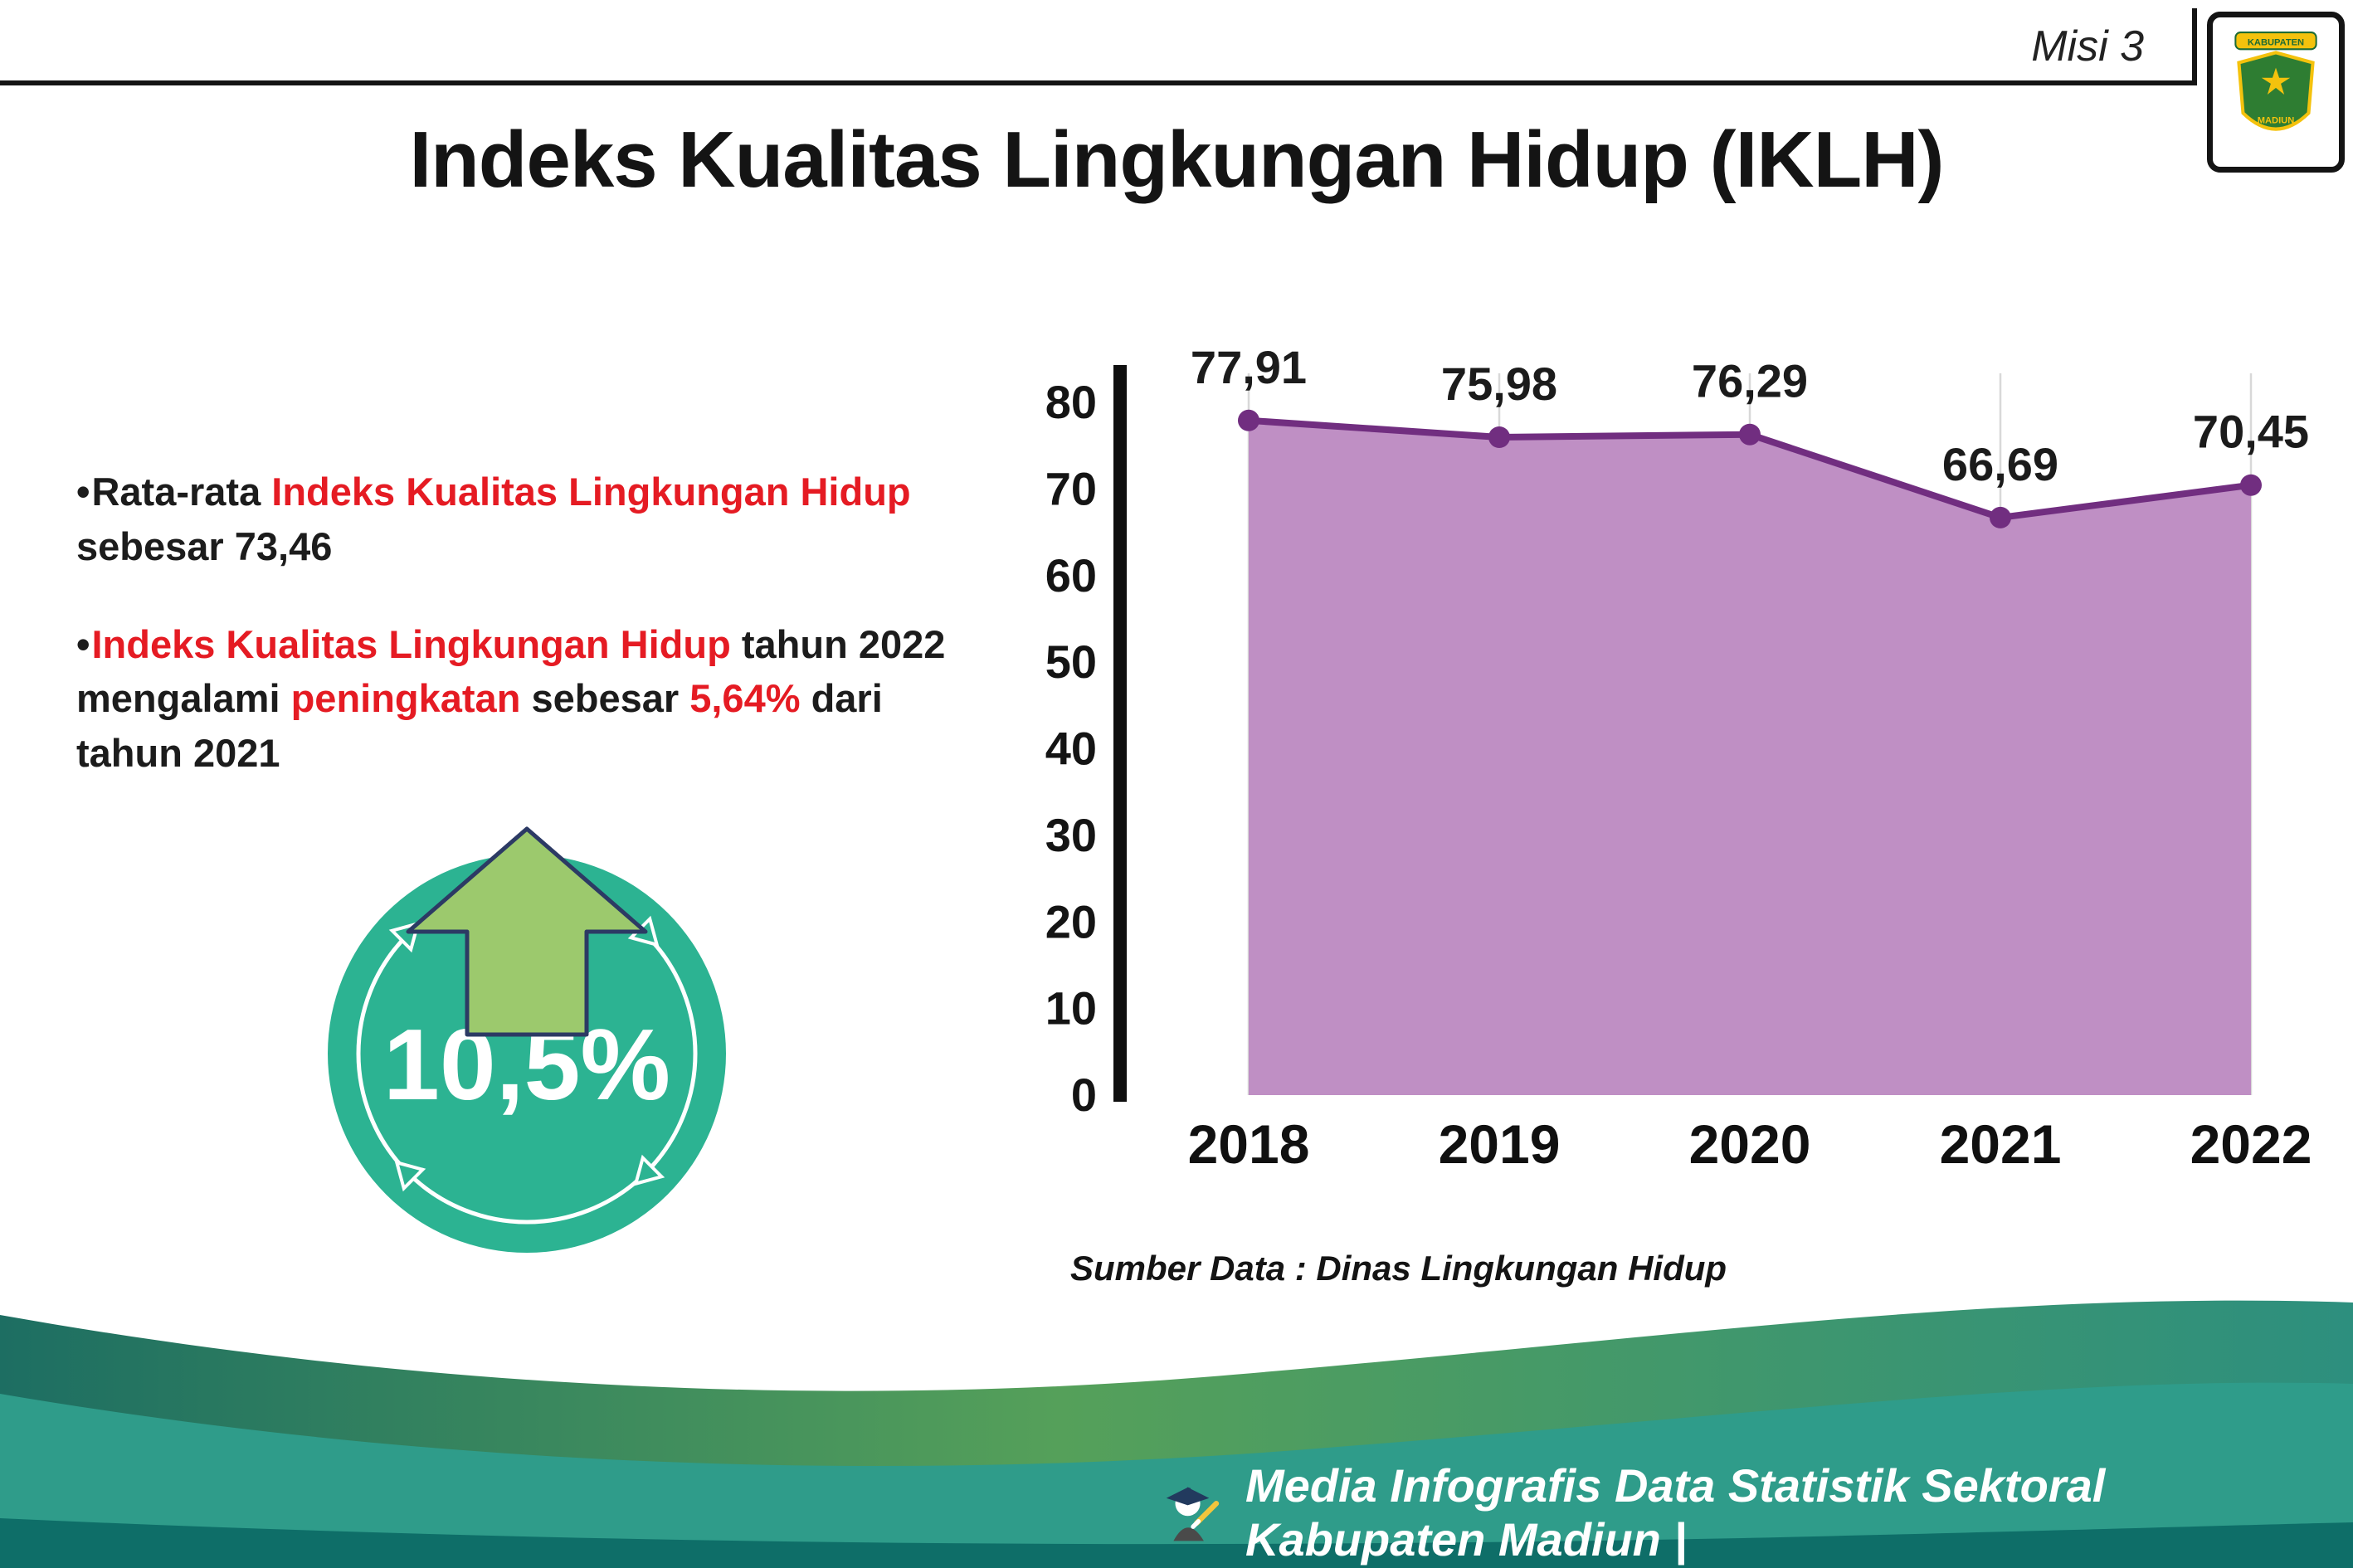 The image size is (2353, 1568). I want to click on text-segment: tahun 2022 mengalami, so click(511, 671).